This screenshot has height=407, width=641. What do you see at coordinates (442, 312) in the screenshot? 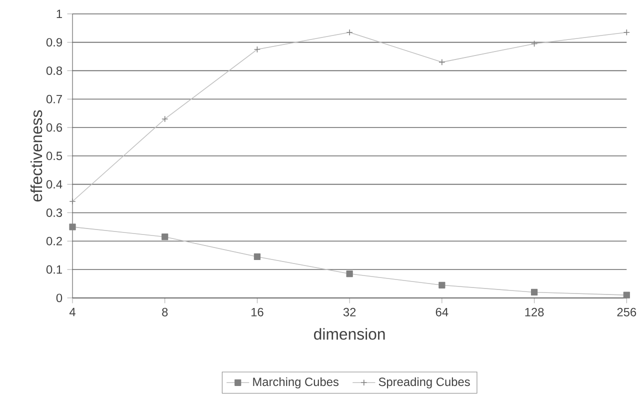
I see `x-tick-label: 64` at bounding box center [442, 312].